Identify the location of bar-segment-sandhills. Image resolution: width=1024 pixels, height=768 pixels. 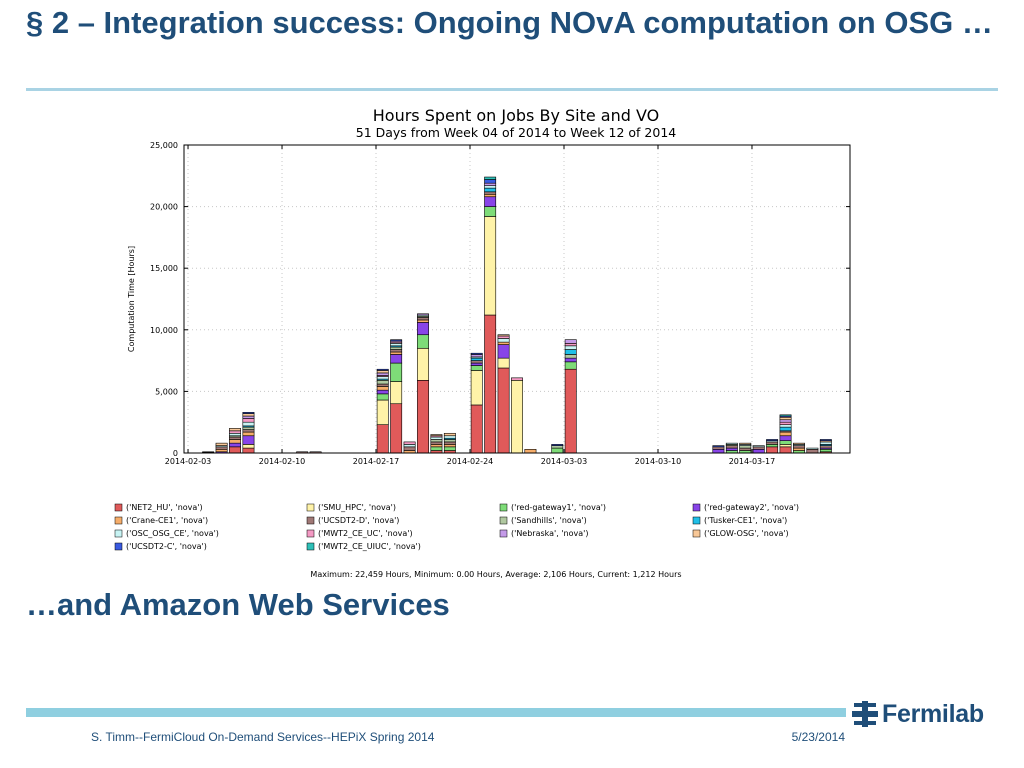
(396, 348).